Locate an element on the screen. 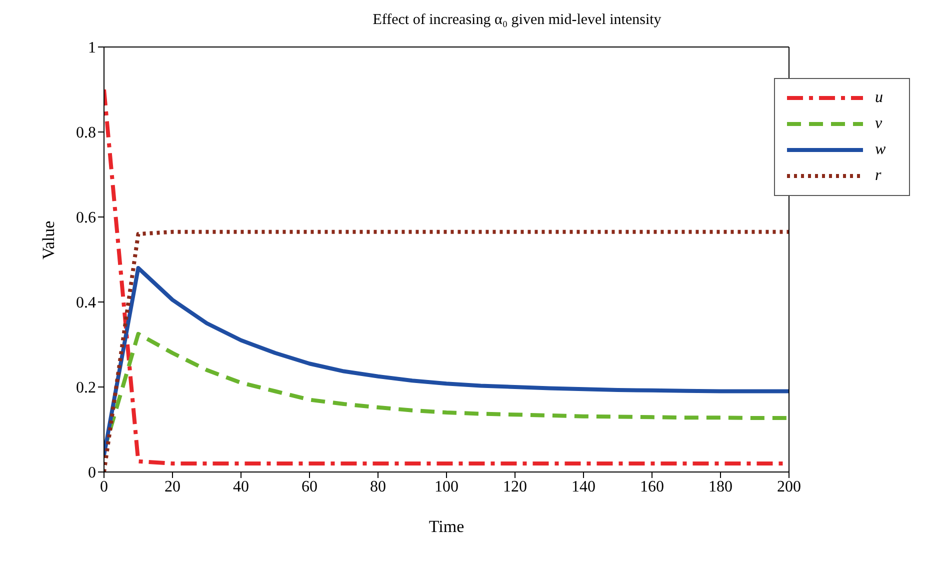  legend-label: u is located at coordinates (879, 98).